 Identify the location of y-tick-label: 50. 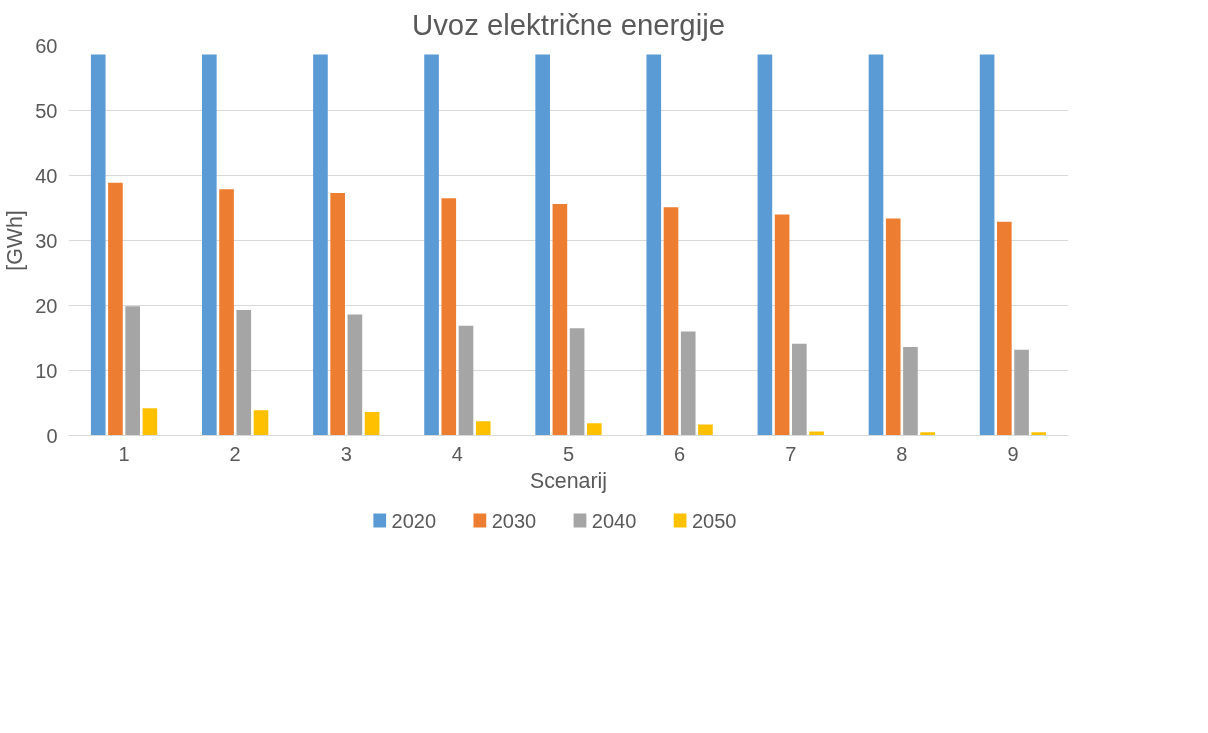
(46, 110).